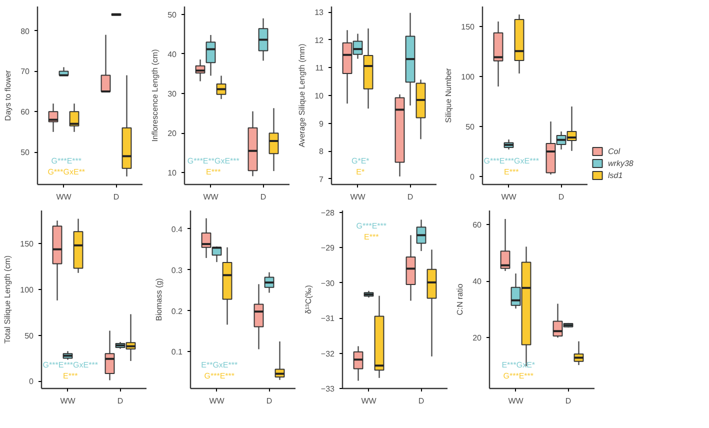 This screenshot has height=428, width=709. I want to click on y-tick-label: −30, so click(328, 283).